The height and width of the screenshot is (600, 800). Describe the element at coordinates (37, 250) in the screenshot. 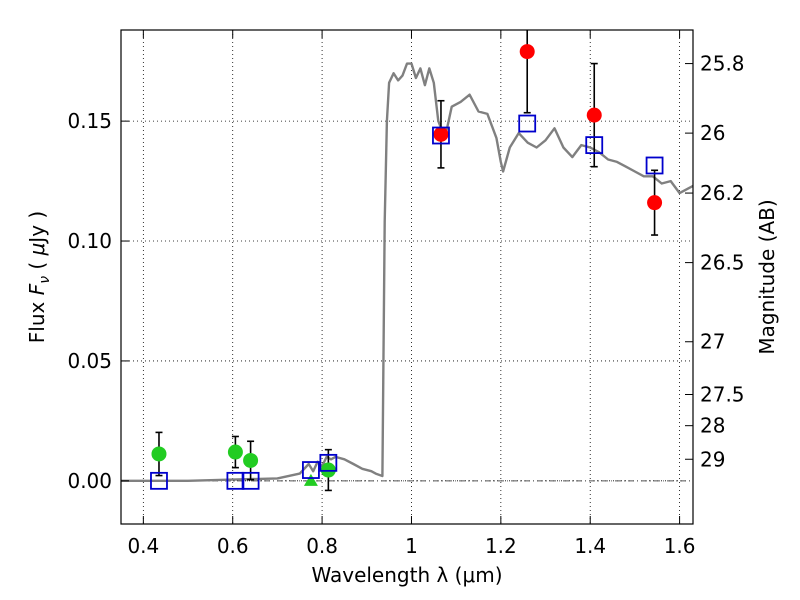

I see `y-axis-label-mu: μ` at that location.